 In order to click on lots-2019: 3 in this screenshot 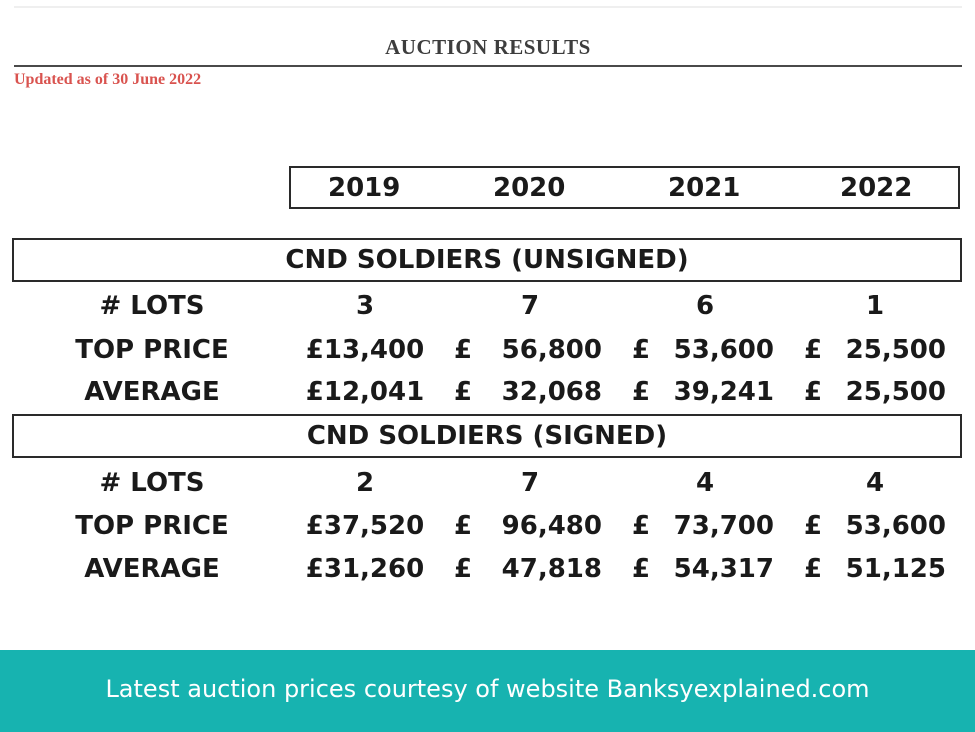, I will do `click(365, 306)`.